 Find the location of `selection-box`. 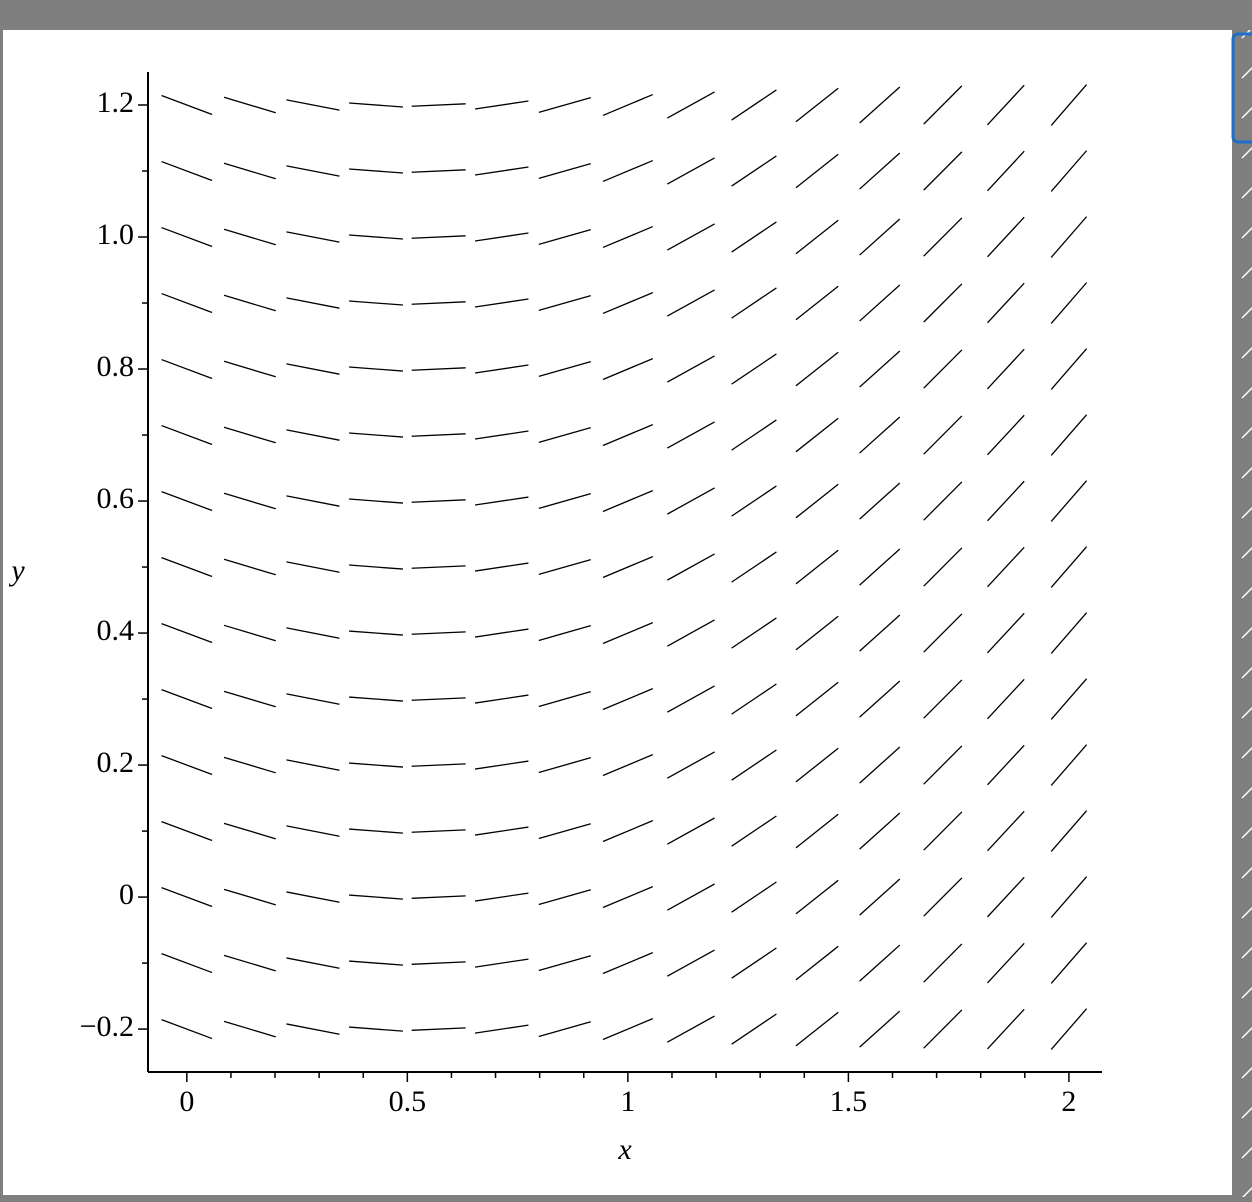

selection-box is located at coordinates (1241, 88).